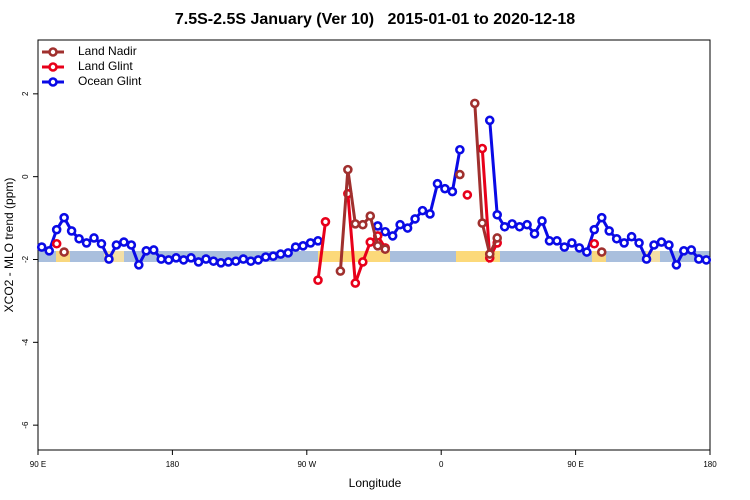 The height and width of the screenshot is (500, 750). Describe the element at coordinates (306, 464) in the screenshot. I see `x-tick-label: 90 W` at that location.